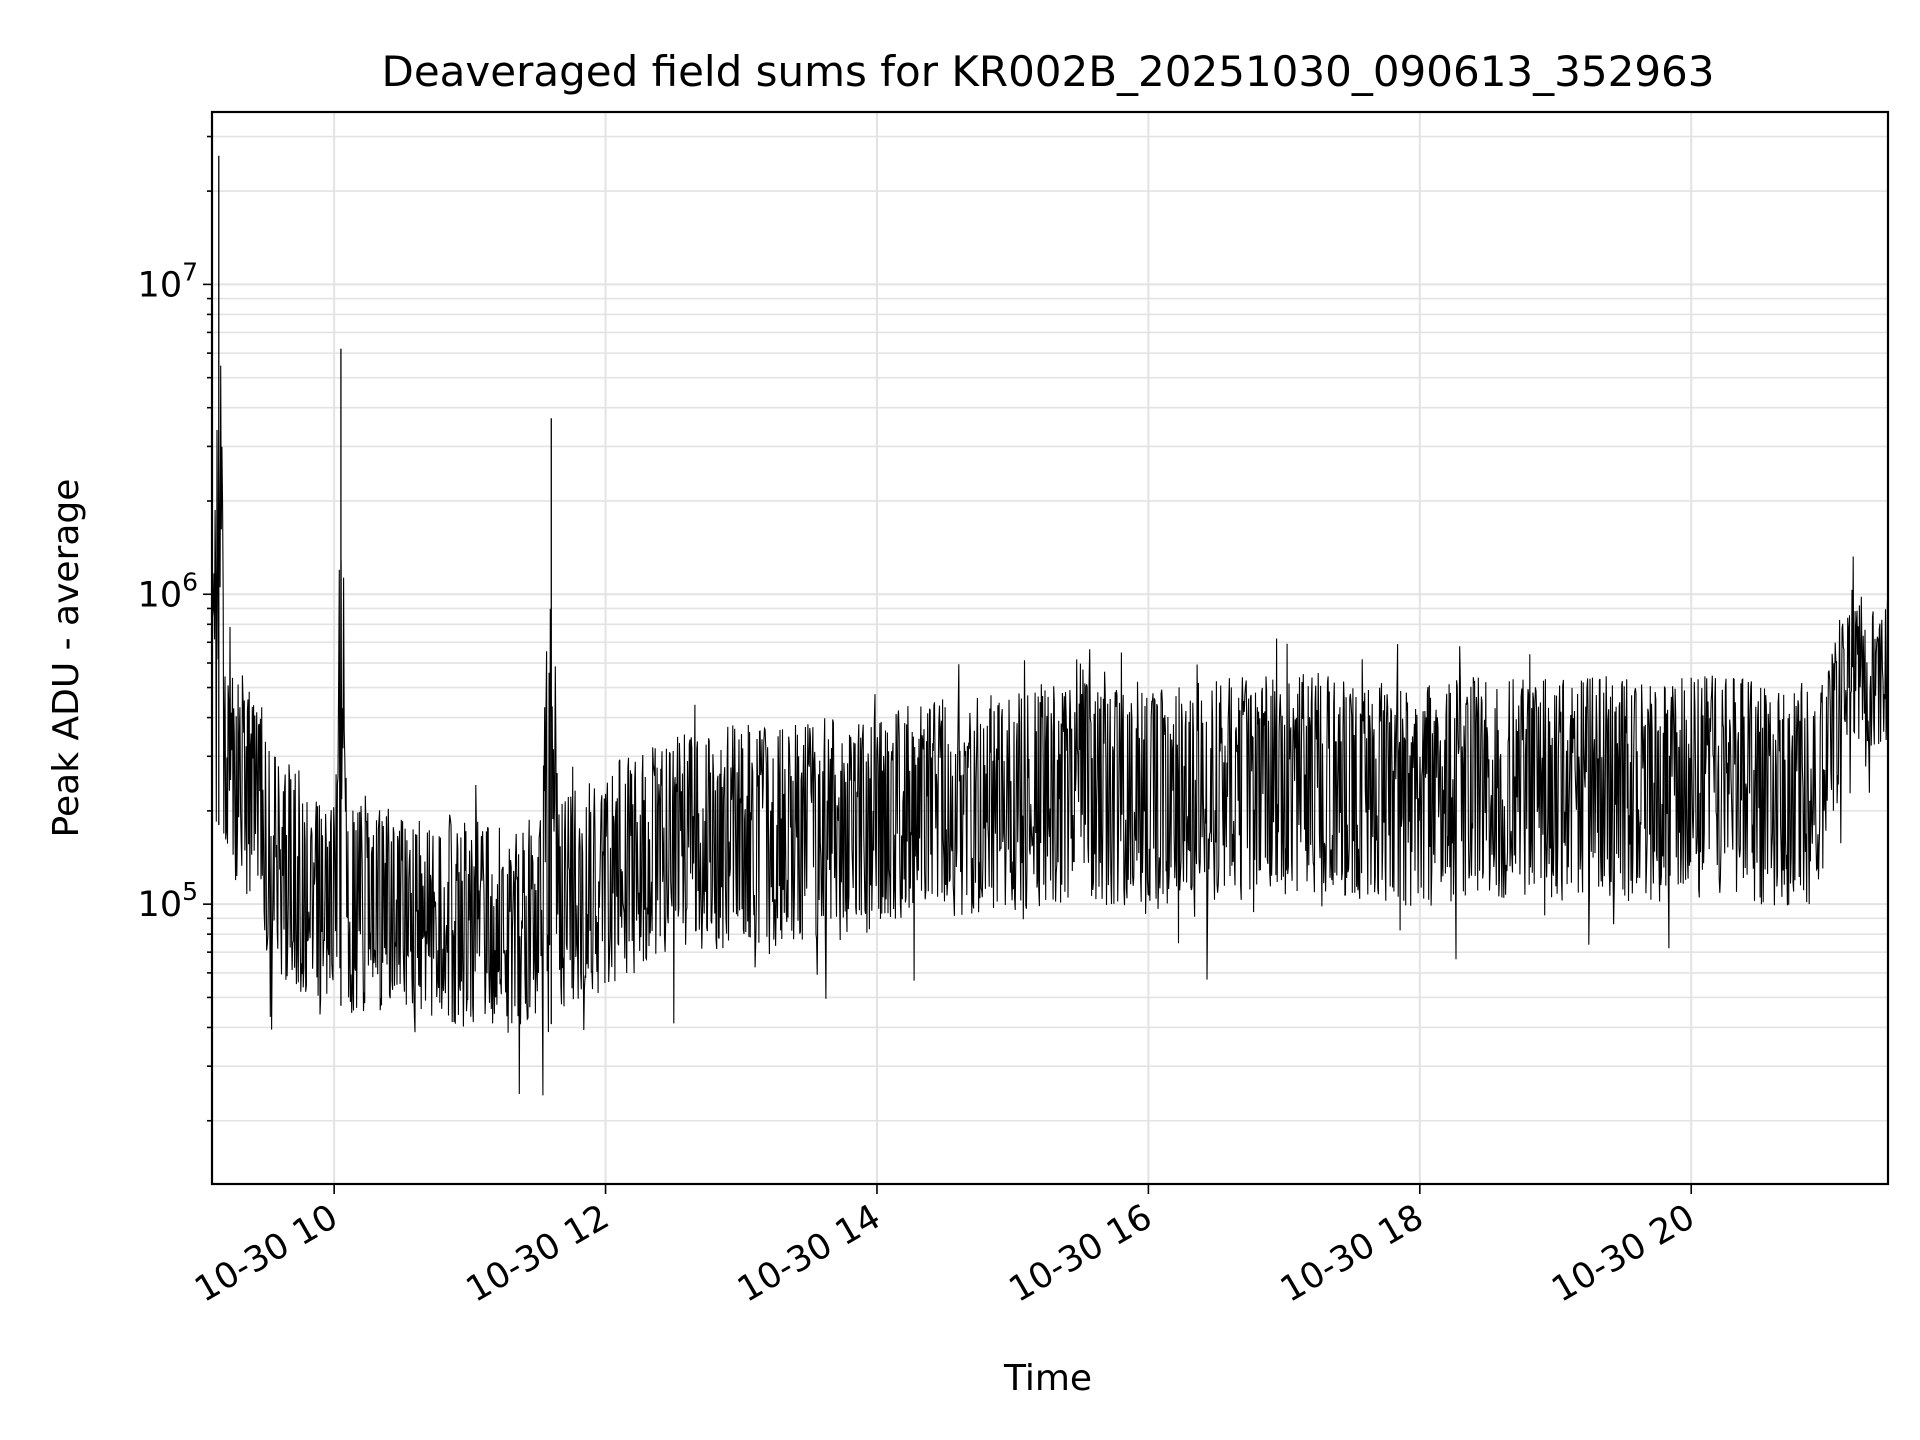 This screenshot has height=1440, width=1920. Describe the element at coordinates (168, 591) in the screenshot. I see `y-tick-label: 10⁶` at that location.